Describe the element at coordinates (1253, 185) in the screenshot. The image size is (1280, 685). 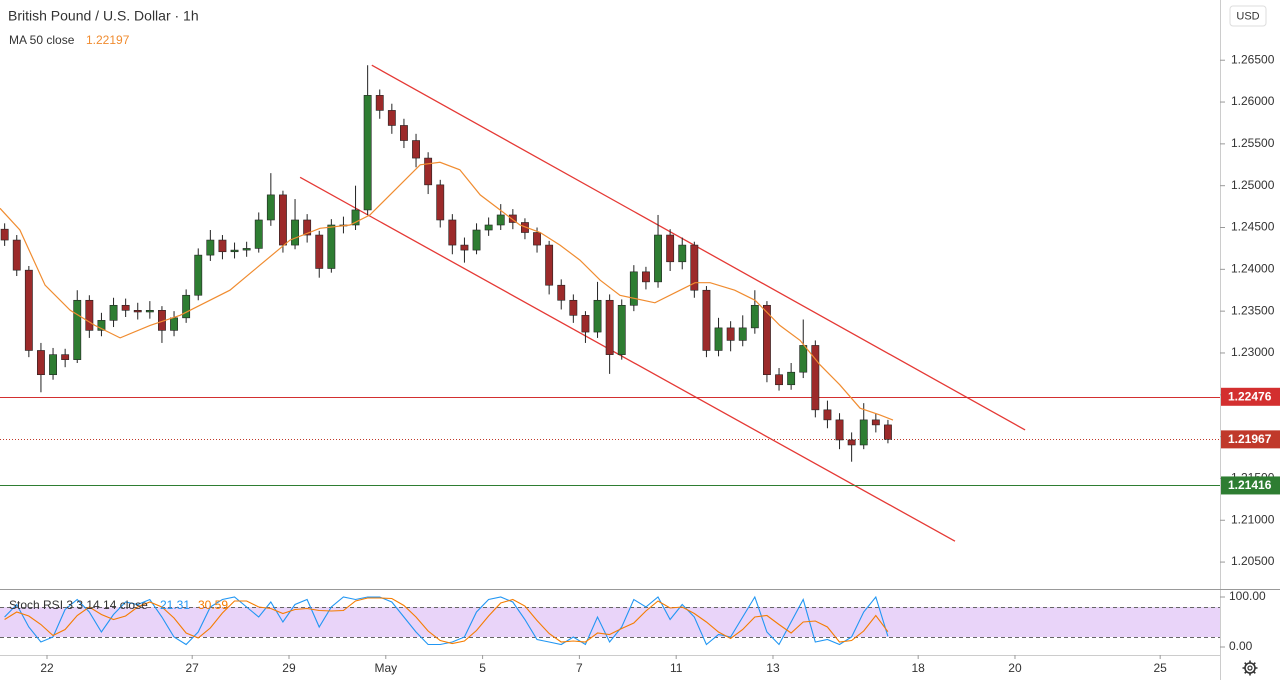
I see `y-tick-label: 1.25000` at that location.